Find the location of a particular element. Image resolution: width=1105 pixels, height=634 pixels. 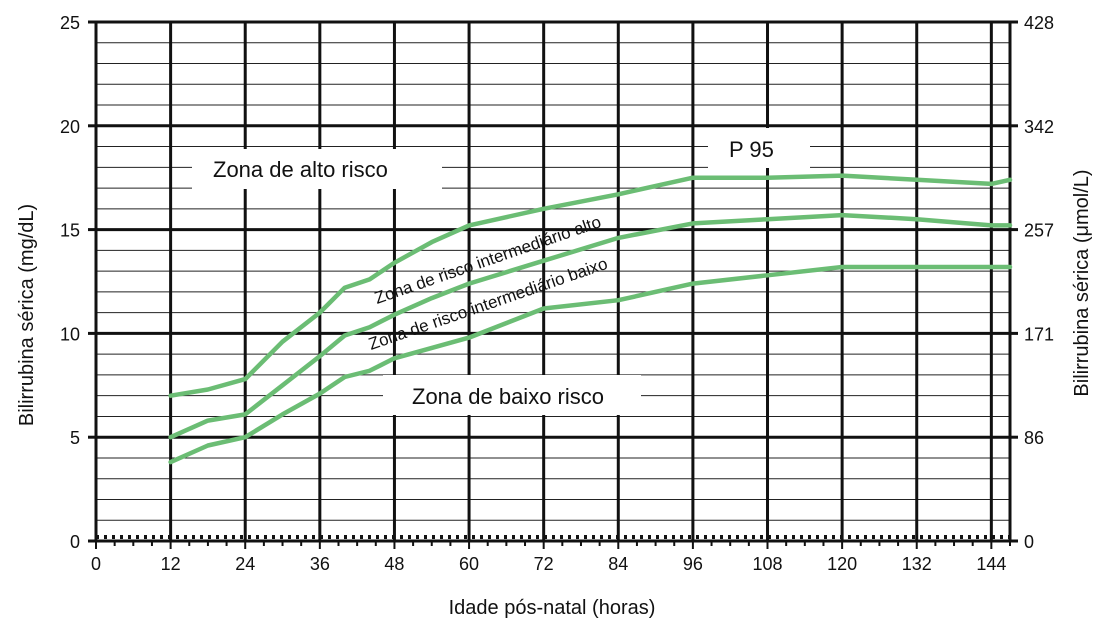

x-tick-label: 36 is located at coordinates (320, 564).